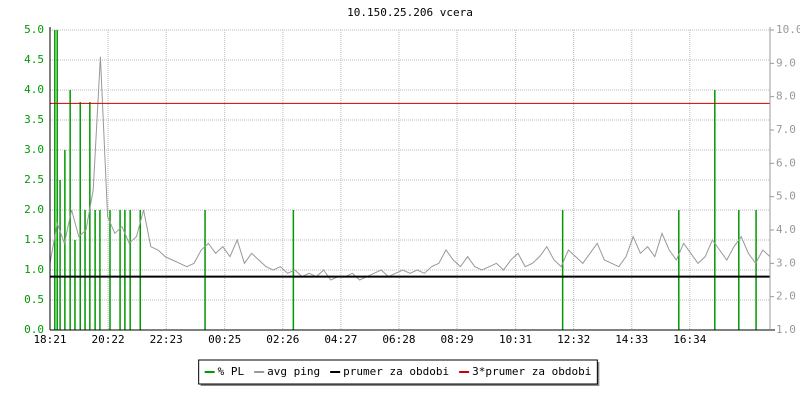 This screenshot has width=800, height=400. What do you see at coordinates (786, 196) in the screenshot?
I see `y2-tick-label: 5.0` at bounding box center [786, 196].